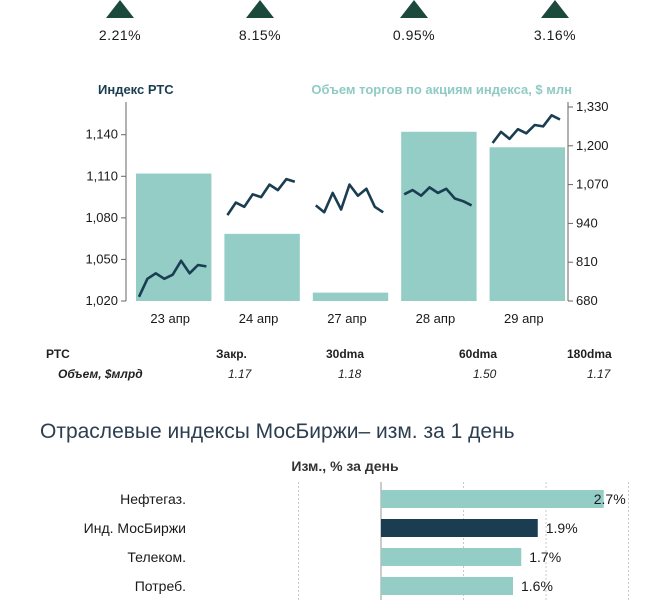  Describe the element at coordinates (101, 300) in the screenshot. I see `left-tick-label: 1,020` at that location.